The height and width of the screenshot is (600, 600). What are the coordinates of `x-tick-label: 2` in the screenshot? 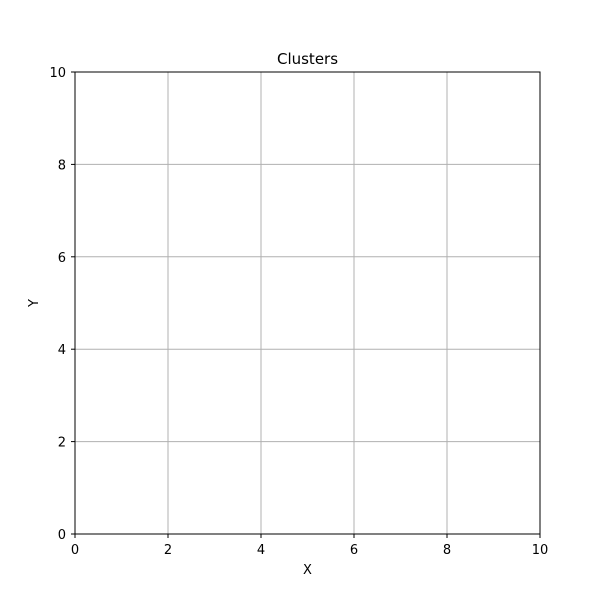 It's located at (168, 550).